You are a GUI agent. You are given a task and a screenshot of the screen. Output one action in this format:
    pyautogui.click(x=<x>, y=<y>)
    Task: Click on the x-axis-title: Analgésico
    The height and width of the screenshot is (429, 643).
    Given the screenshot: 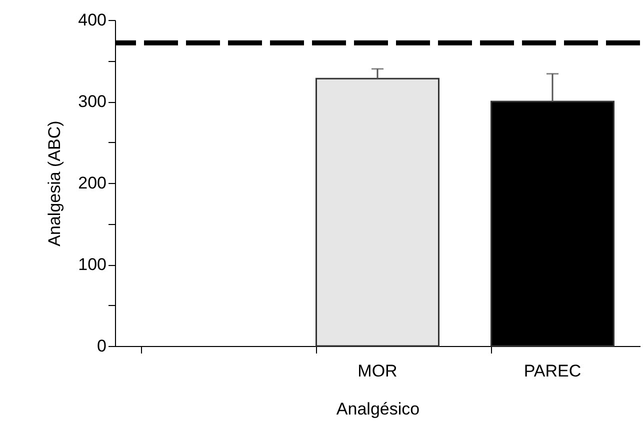 What is the action you would take?
    pyautogui.click(x=378, y=409)
    